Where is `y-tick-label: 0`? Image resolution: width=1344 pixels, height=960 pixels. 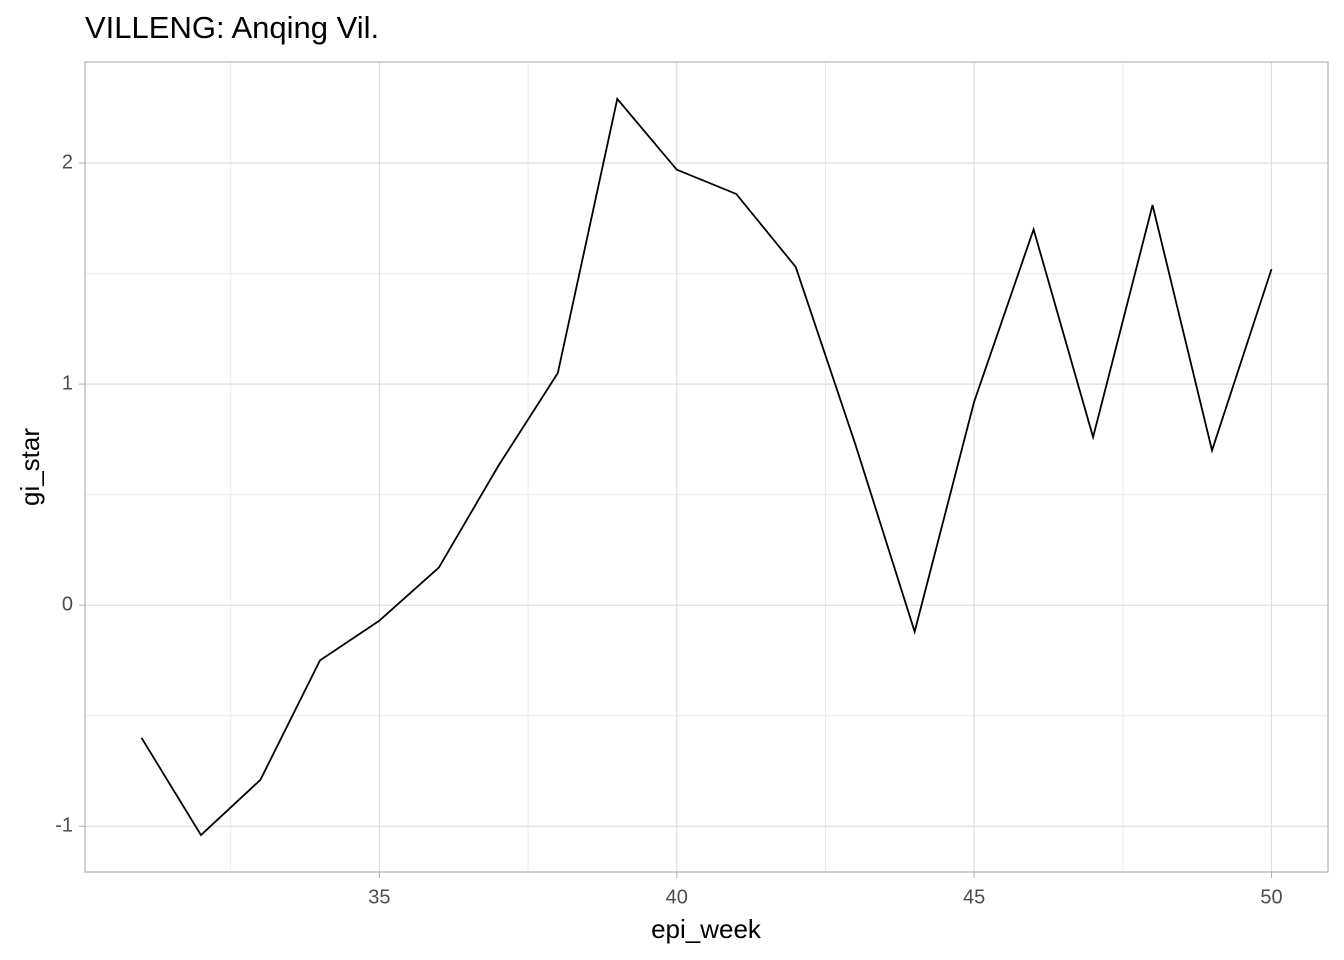
y-tick-label: 0 is located at coordinates (67, 604).